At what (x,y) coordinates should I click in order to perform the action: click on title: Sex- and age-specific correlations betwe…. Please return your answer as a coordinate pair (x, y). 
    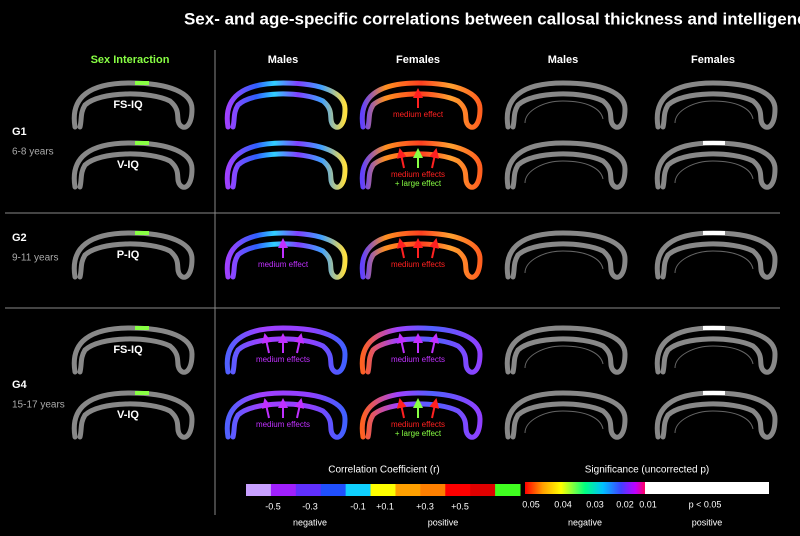
    Looking at the image, I should click on (492, 18).